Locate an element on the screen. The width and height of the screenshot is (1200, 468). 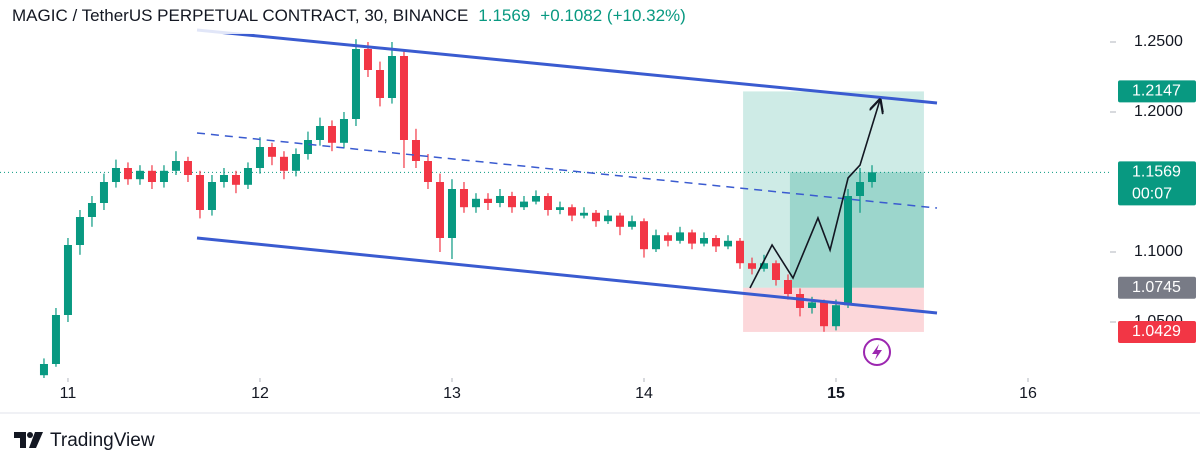
title-backdrop is located at coordinates (380, 17).